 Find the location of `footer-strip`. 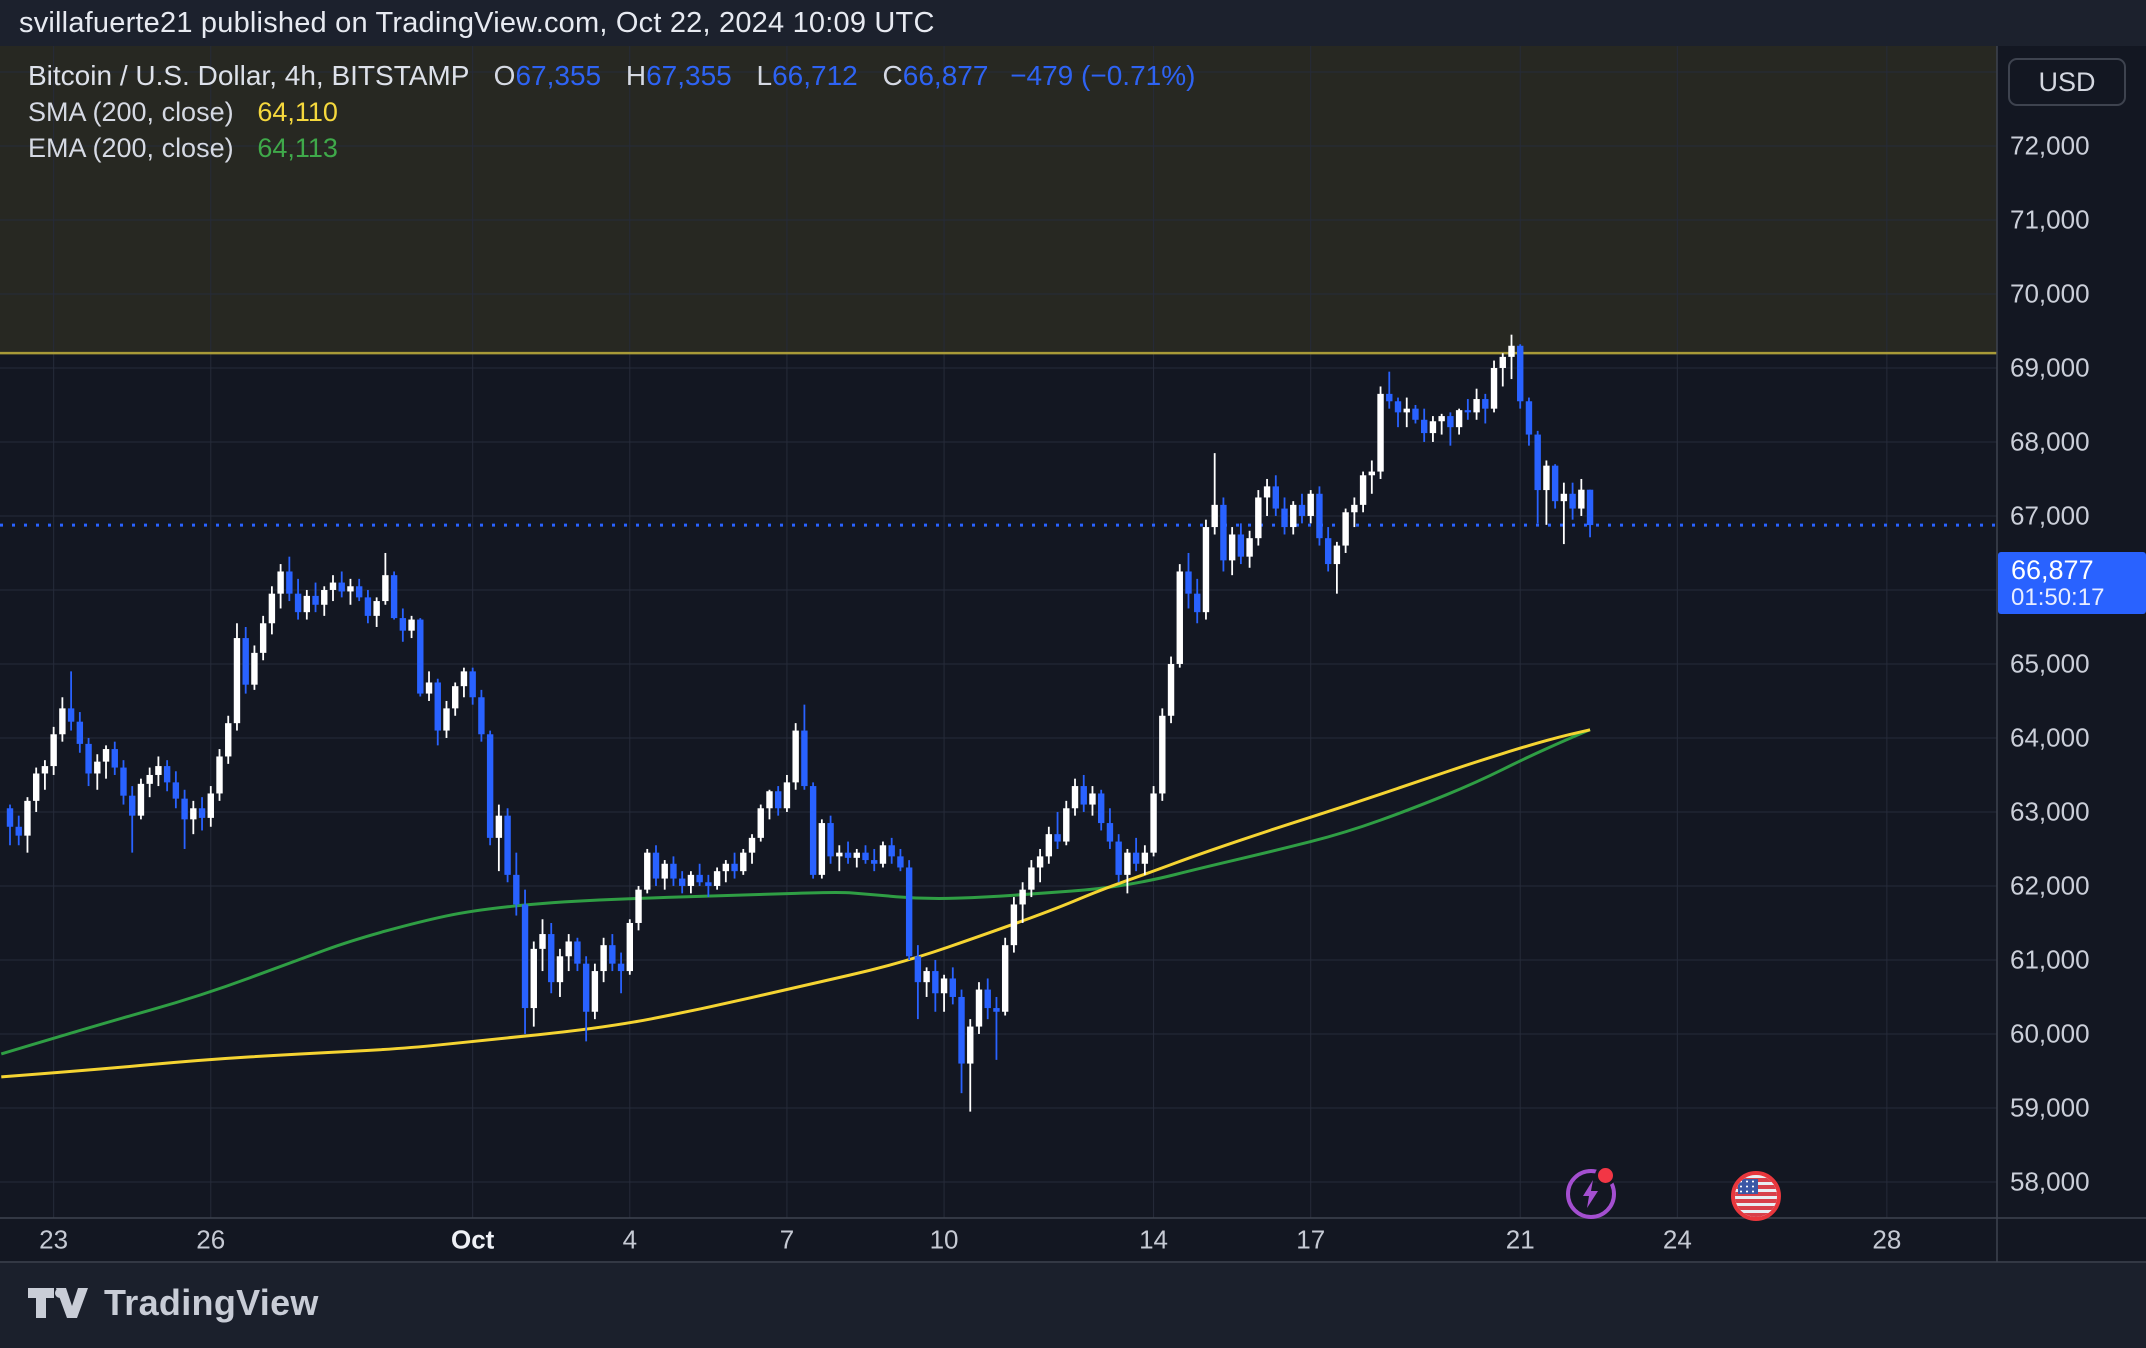

footer-strip is located at coordinates (1073, 1305).